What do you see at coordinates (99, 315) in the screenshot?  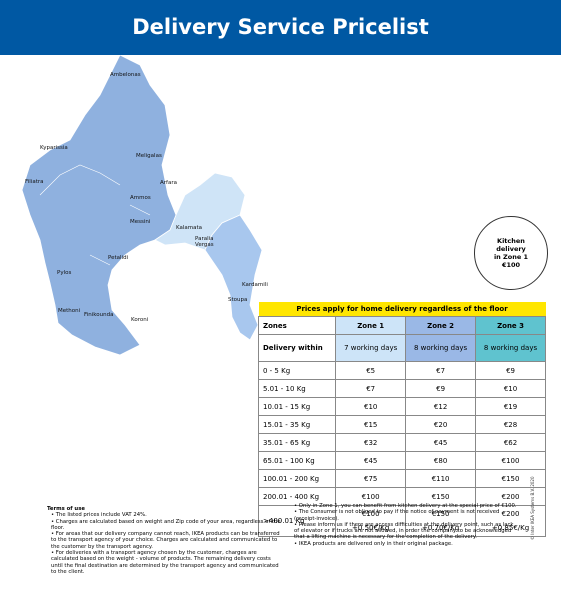 I see `place-label: Finikounda` at bounding box center [99, 315].